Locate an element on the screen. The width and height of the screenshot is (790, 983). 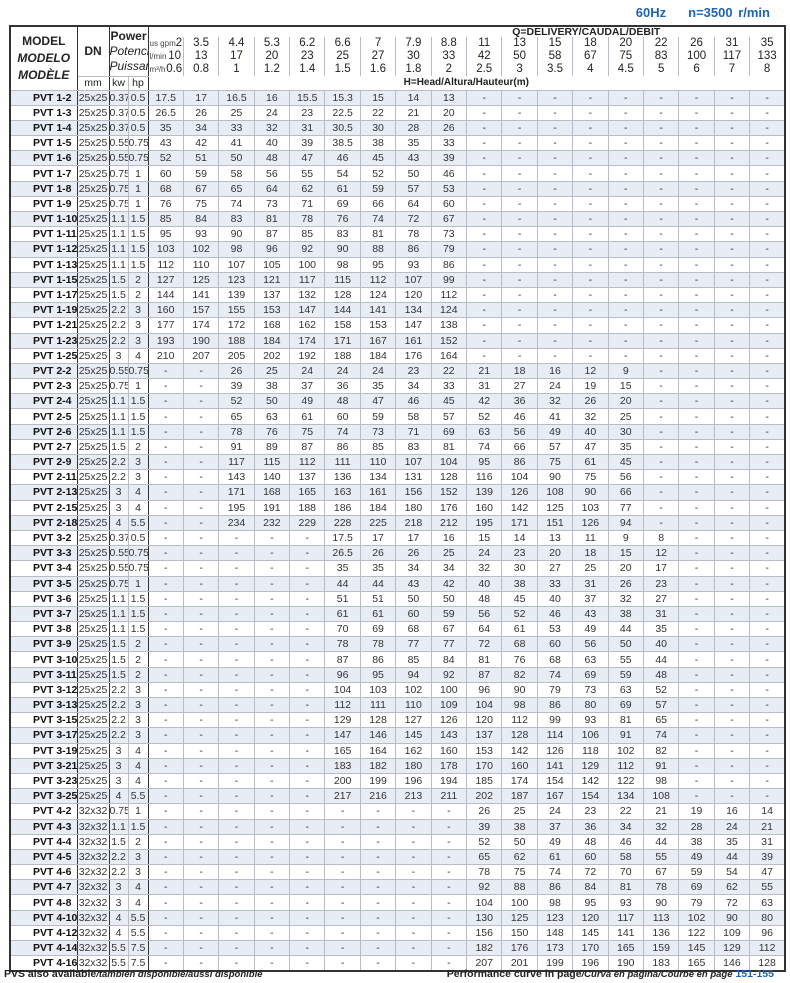
hp-cell: 7.5 is located at coordinates (138, 948).